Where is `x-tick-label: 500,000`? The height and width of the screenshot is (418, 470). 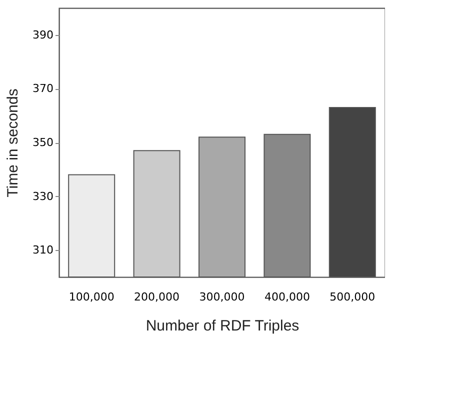 x-tick-label: 500,000 is located at coordinates (353, 297).